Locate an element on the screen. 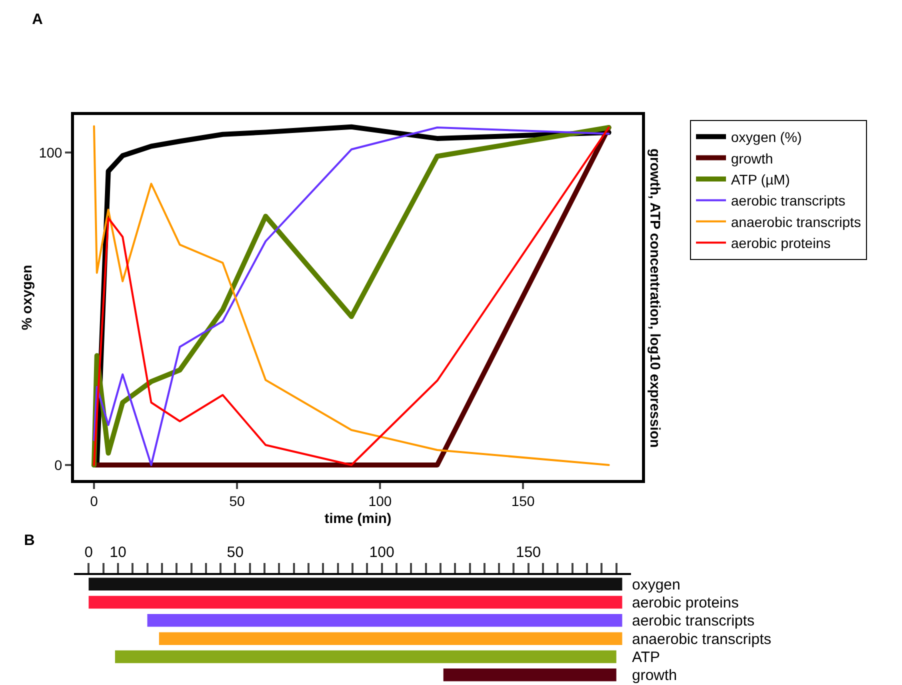 The image size is (902, 685). y-axis-title: % oxygen is located at coordinates (26, 297).